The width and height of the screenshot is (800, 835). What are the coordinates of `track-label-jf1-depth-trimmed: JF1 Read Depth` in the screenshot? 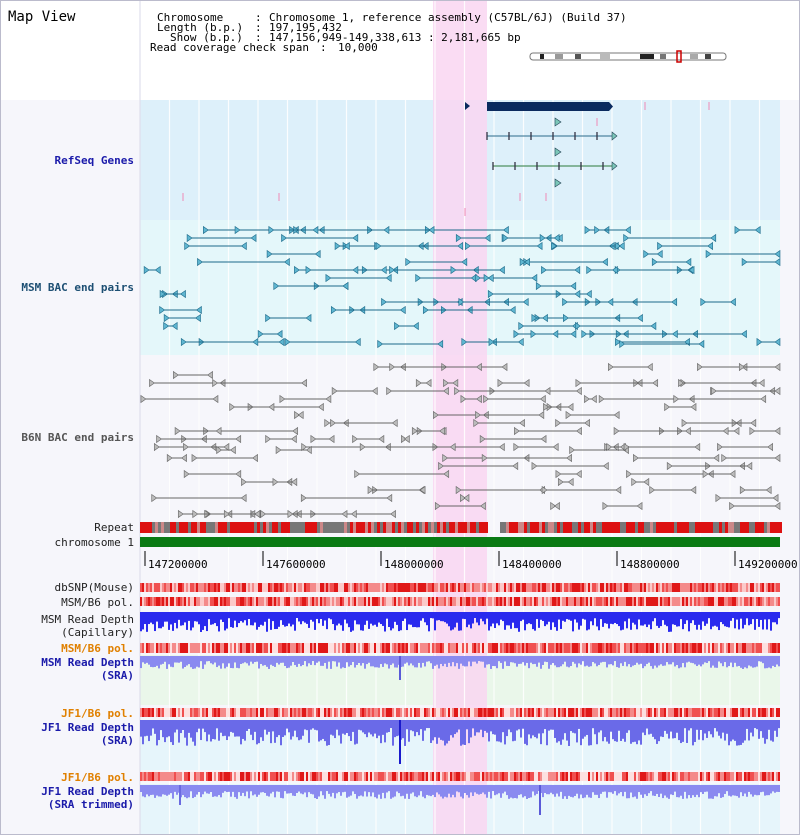 It's located at (87, 791).